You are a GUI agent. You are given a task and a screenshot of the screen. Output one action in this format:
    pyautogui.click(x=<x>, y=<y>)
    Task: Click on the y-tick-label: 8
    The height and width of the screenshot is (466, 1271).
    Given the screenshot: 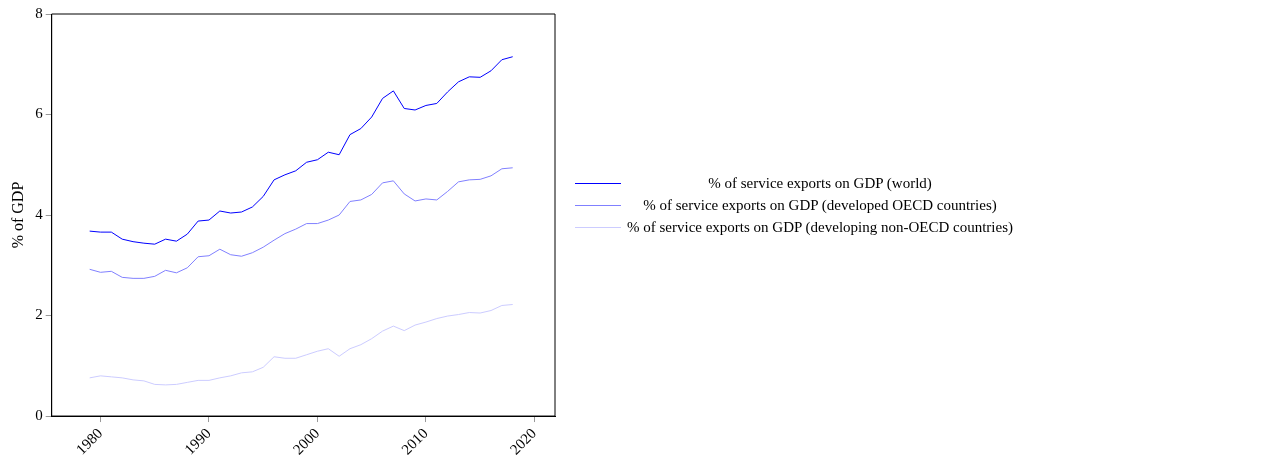 What is the action you would take?
    pyautogui.click(x=39, y=12)
    